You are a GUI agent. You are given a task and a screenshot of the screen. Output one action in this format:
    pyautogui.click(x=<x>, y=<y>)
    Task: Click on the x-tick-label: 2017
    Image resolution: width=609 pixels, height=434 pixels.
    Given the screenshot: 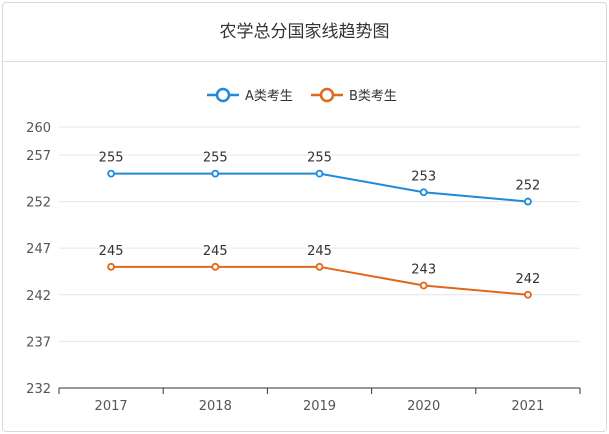 What is the action you would take?
    pyautogui.click(x=111, y=406)
    